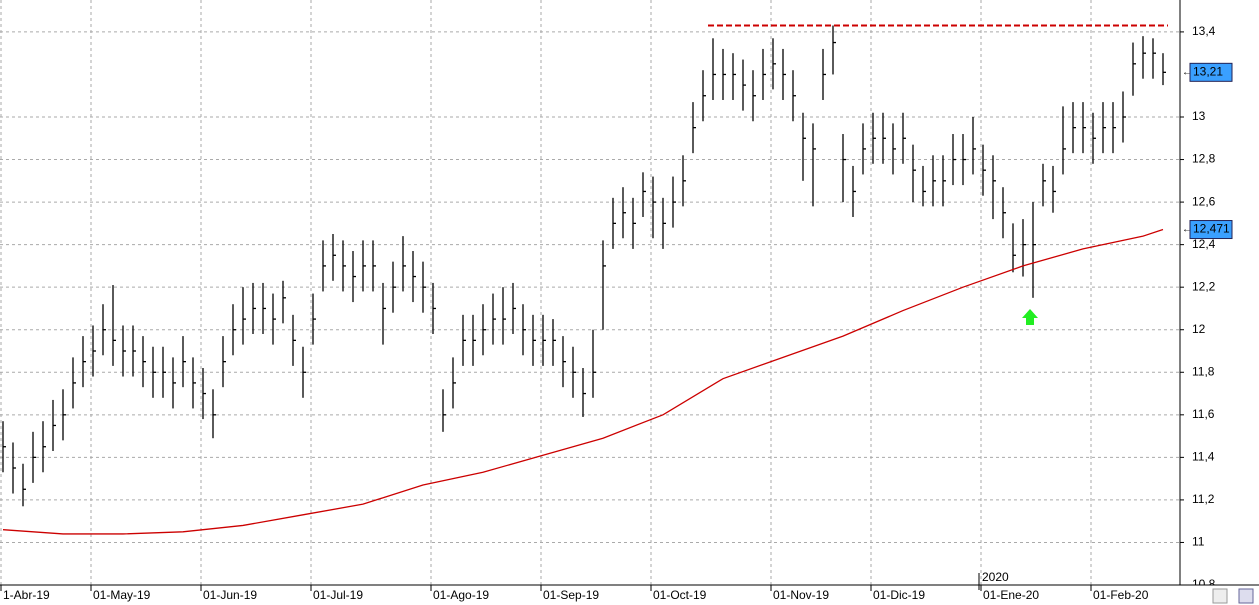 The width and height of the screenshot is (1259, 605). Describe the element at coordinates (1121, 595) in the screenshot. I see `x-tick-label: 01-Feb-20` at that location.